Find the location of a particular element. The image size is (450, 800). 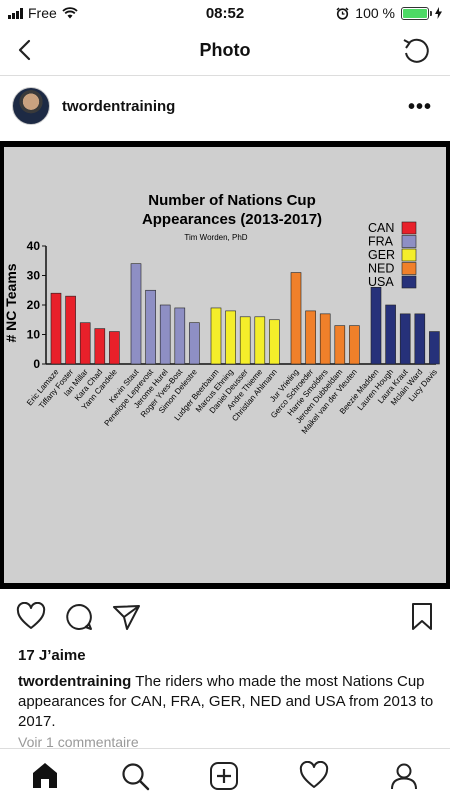

y-tick-label: 10 is located at coordinates (34, 335).